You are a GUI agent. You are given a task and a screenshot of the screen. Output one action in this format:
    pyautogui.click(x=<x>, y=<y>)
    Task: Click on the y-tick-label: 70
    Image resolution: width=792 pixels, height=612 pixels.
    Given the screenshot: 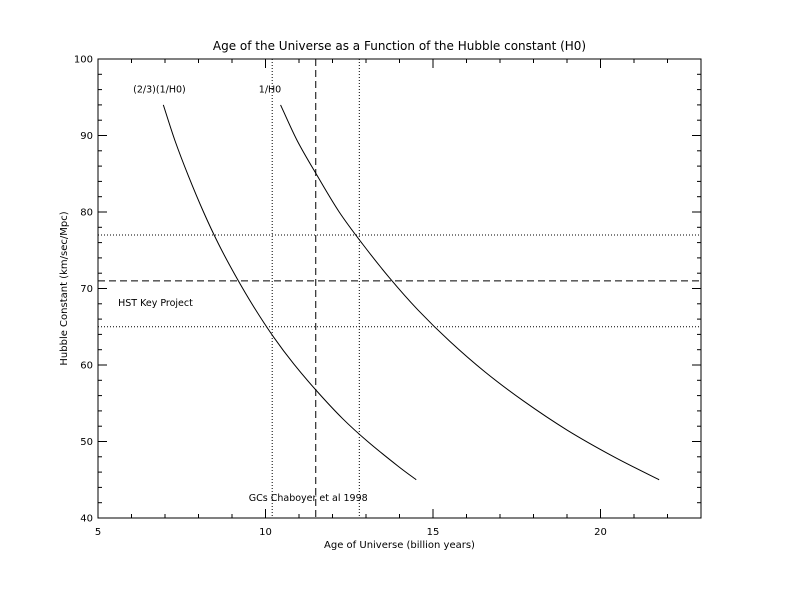 What is the action you would take?
    pyautogui.click(x=86, y=289)
    